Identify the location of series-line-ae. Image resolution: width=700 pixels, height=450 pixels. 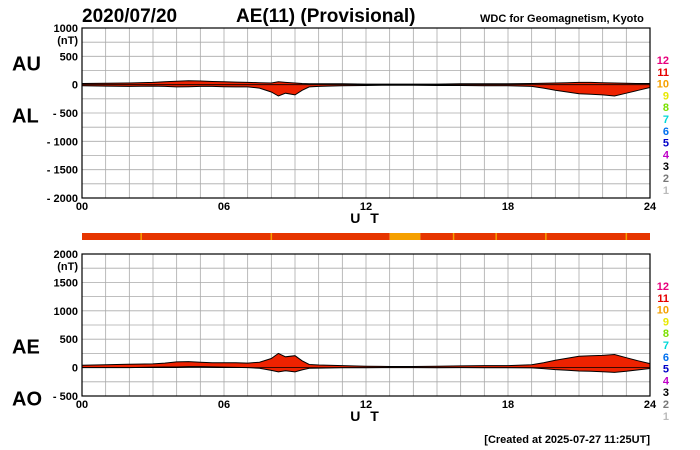
(366, 359).